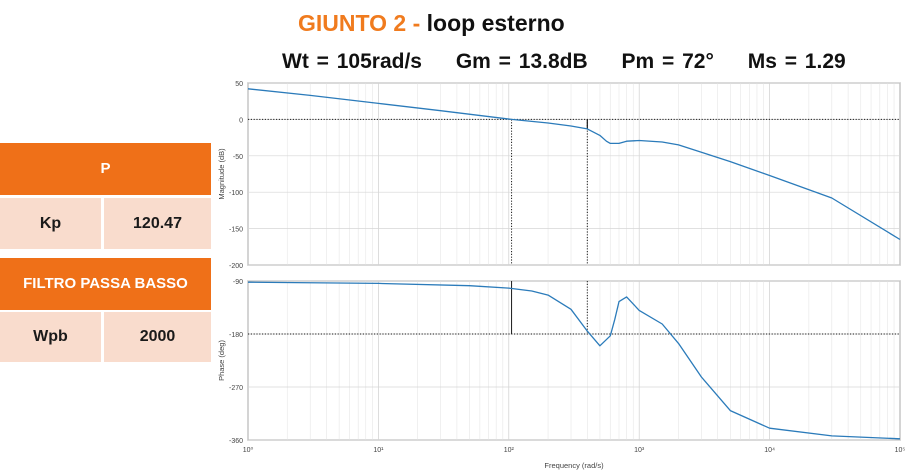 The image size is (916, 473). What do you see at coordinates (574, 465) in the screenshot?
I see `xlabel: Frequency (rad/s)` at bounding box center [574, 465].